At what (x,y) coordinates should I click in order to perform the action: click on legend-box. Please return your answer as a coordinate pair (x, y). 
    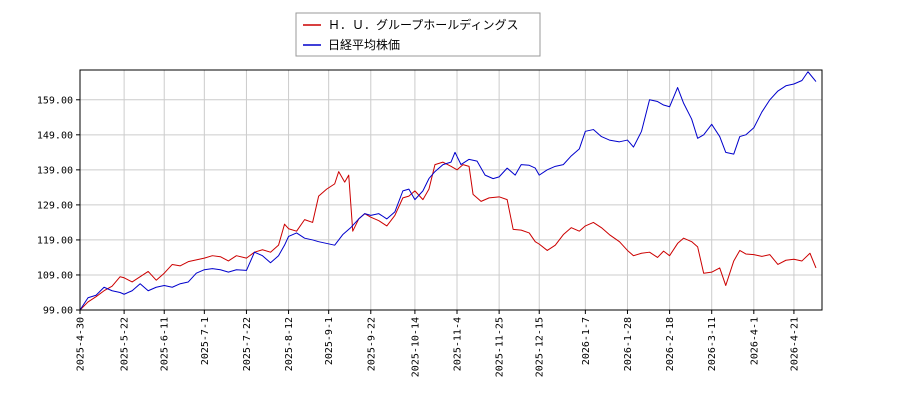
    Looking at the image, I should click on (418, 34).